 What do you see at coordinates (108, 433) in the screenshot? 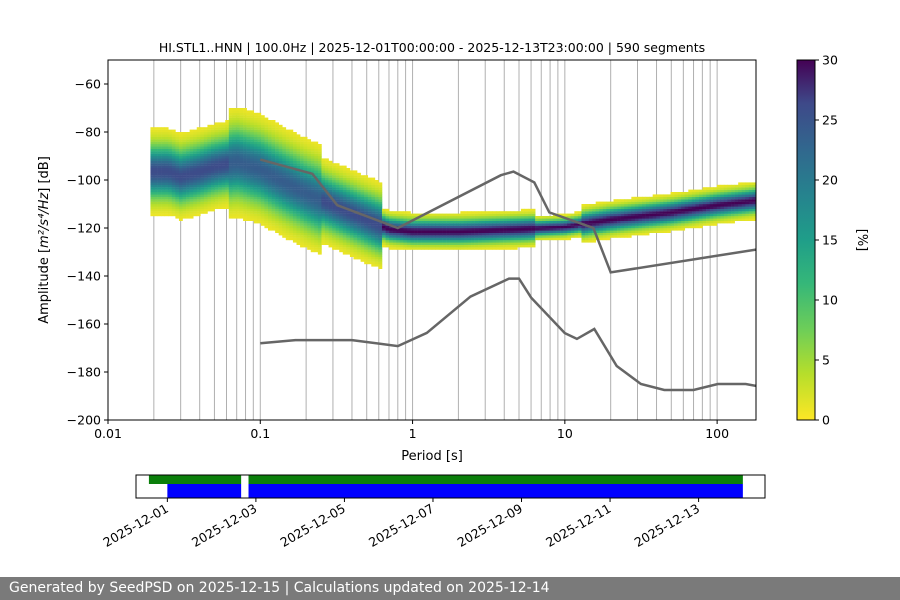
I see `x-tick-label: 0.01` at bounding box center [108, 433].